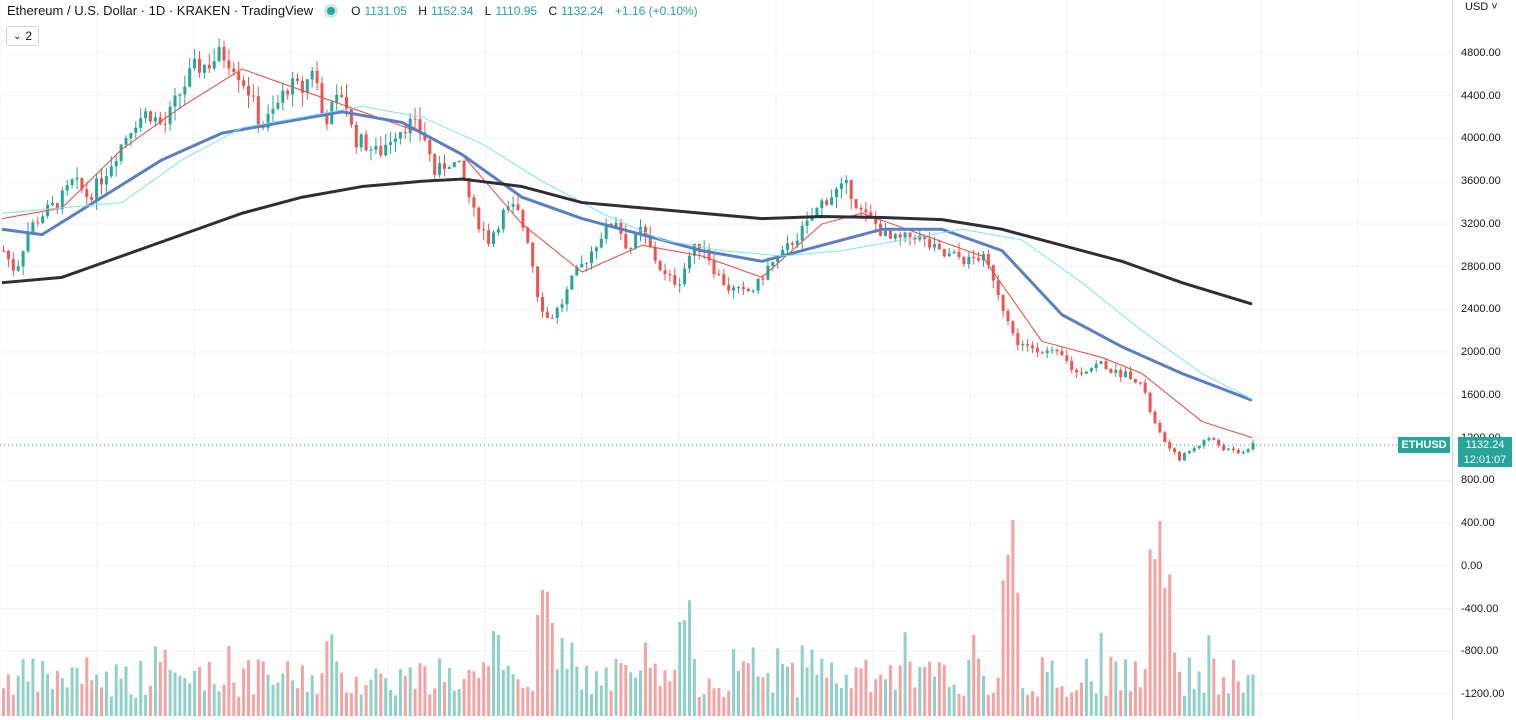 The image size is (1516, 720). What do you see at coordinates (1481, 223) in the screenshot?
I see `price-tick: 3200.00` at bounding box center [1481, 223].